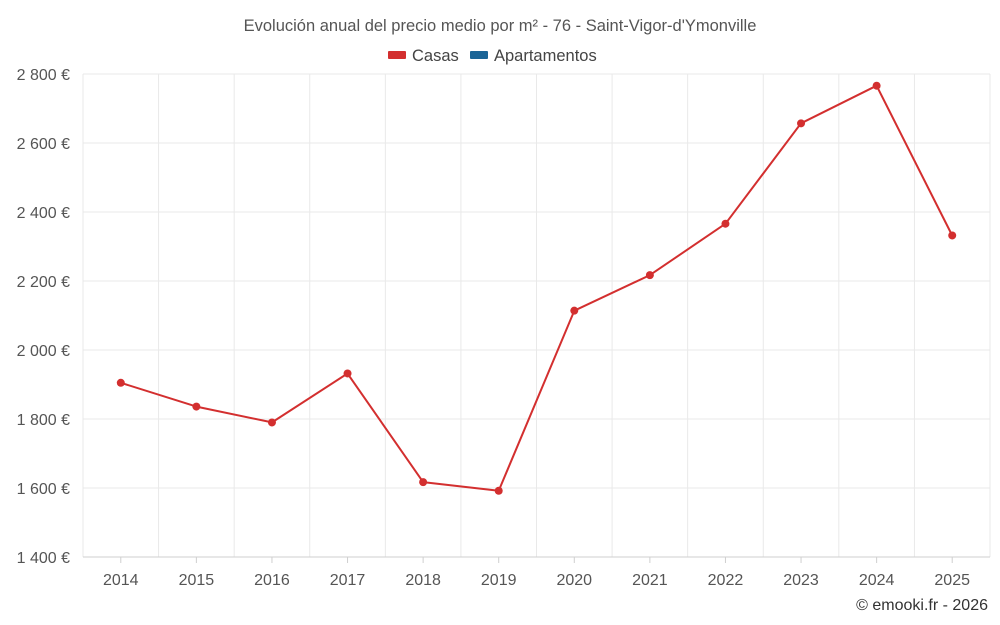 The height and width of the screenshot is (625, 1000). I want to click on x-tick-label: 2025, so click(952, 580).